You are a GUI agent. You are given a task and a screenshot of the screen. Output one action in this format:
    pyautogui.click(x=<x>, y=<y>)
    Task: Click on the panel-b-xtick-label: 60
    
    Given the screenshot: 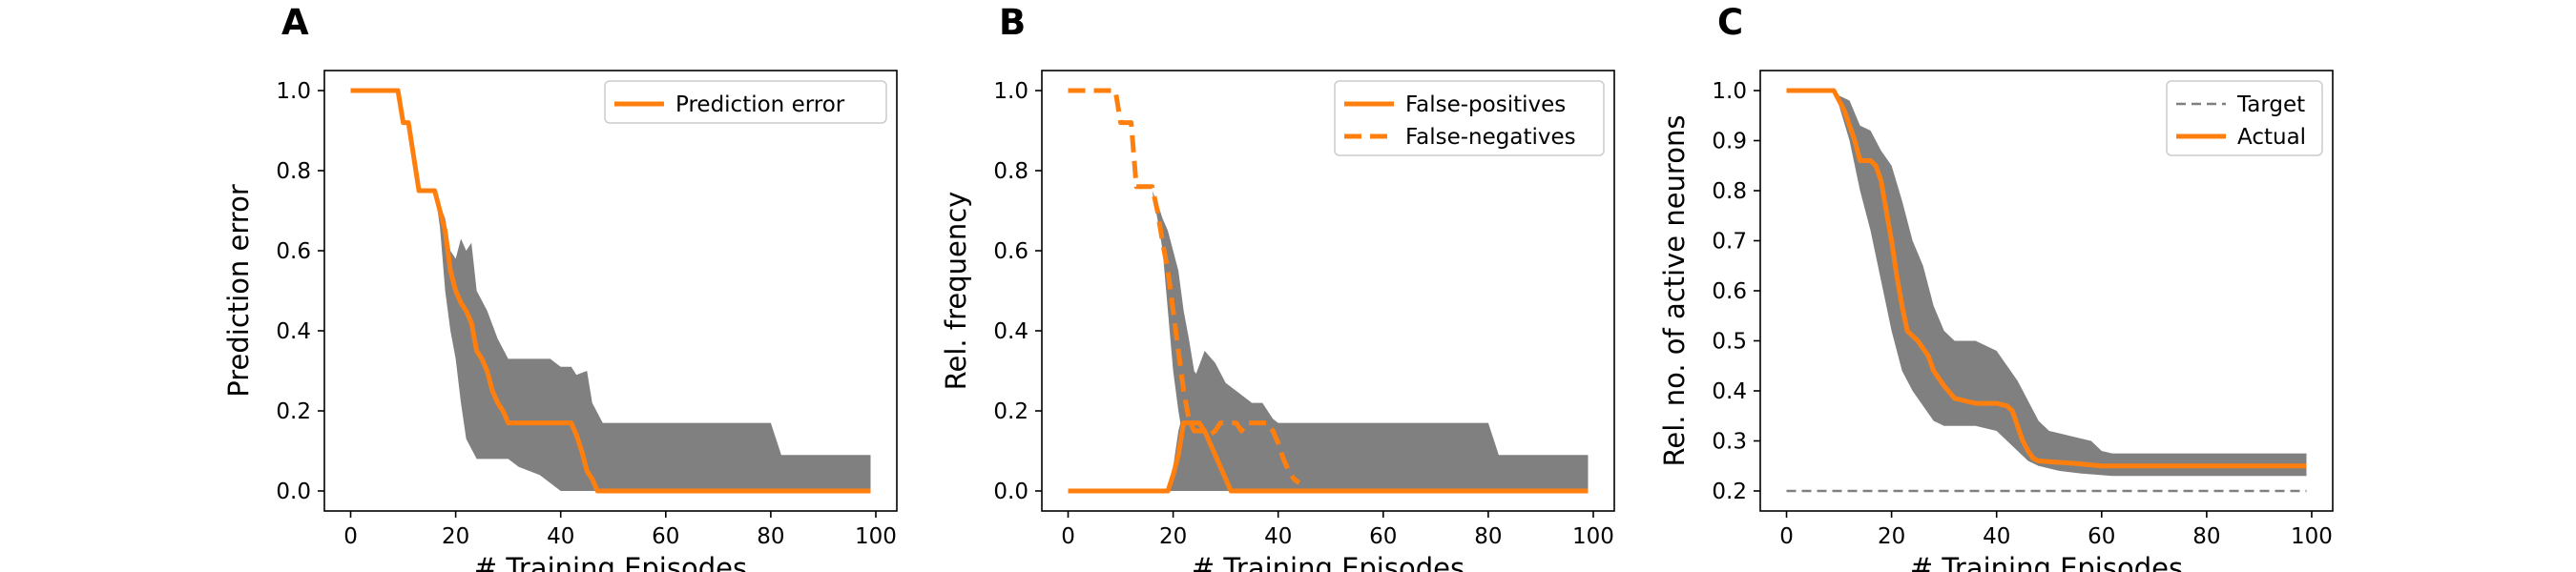 What is the action you would take?
    pyautogui.click(x=1383, y=536)
    